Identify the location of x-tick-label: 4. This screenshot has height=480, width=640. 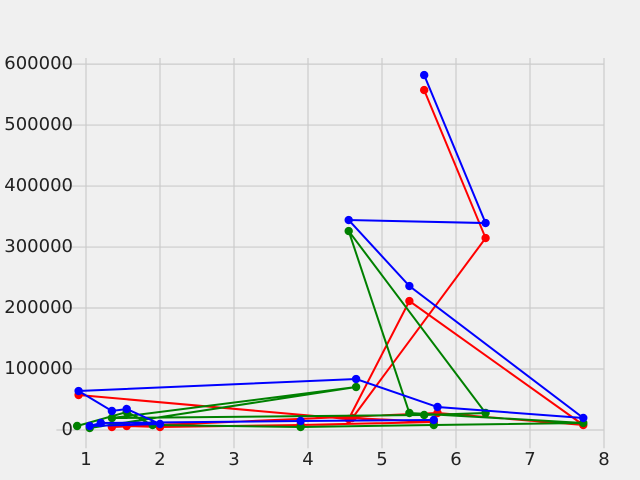
(307, 459).